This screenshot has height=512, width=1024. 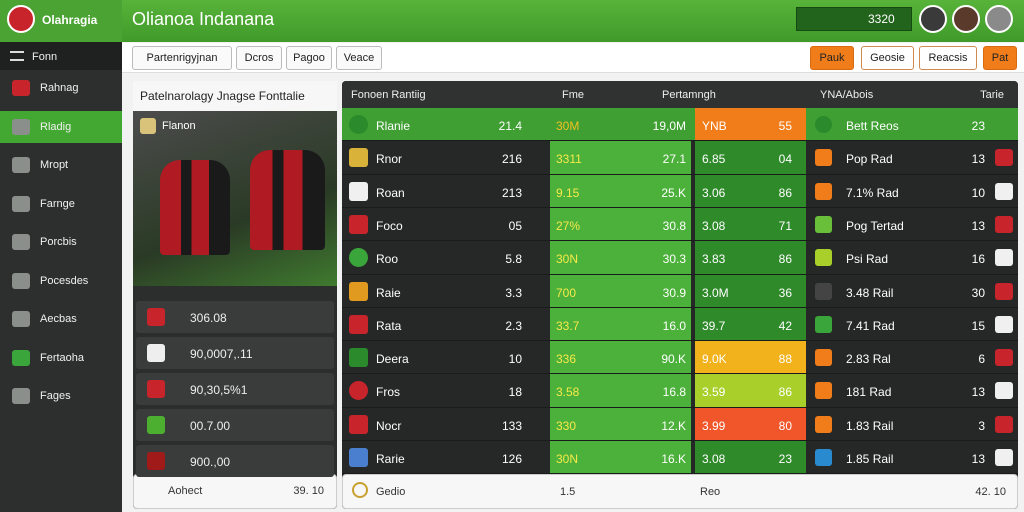 I want to click on tab-label: Partenrigyjnan, so click(x=182, y=58).